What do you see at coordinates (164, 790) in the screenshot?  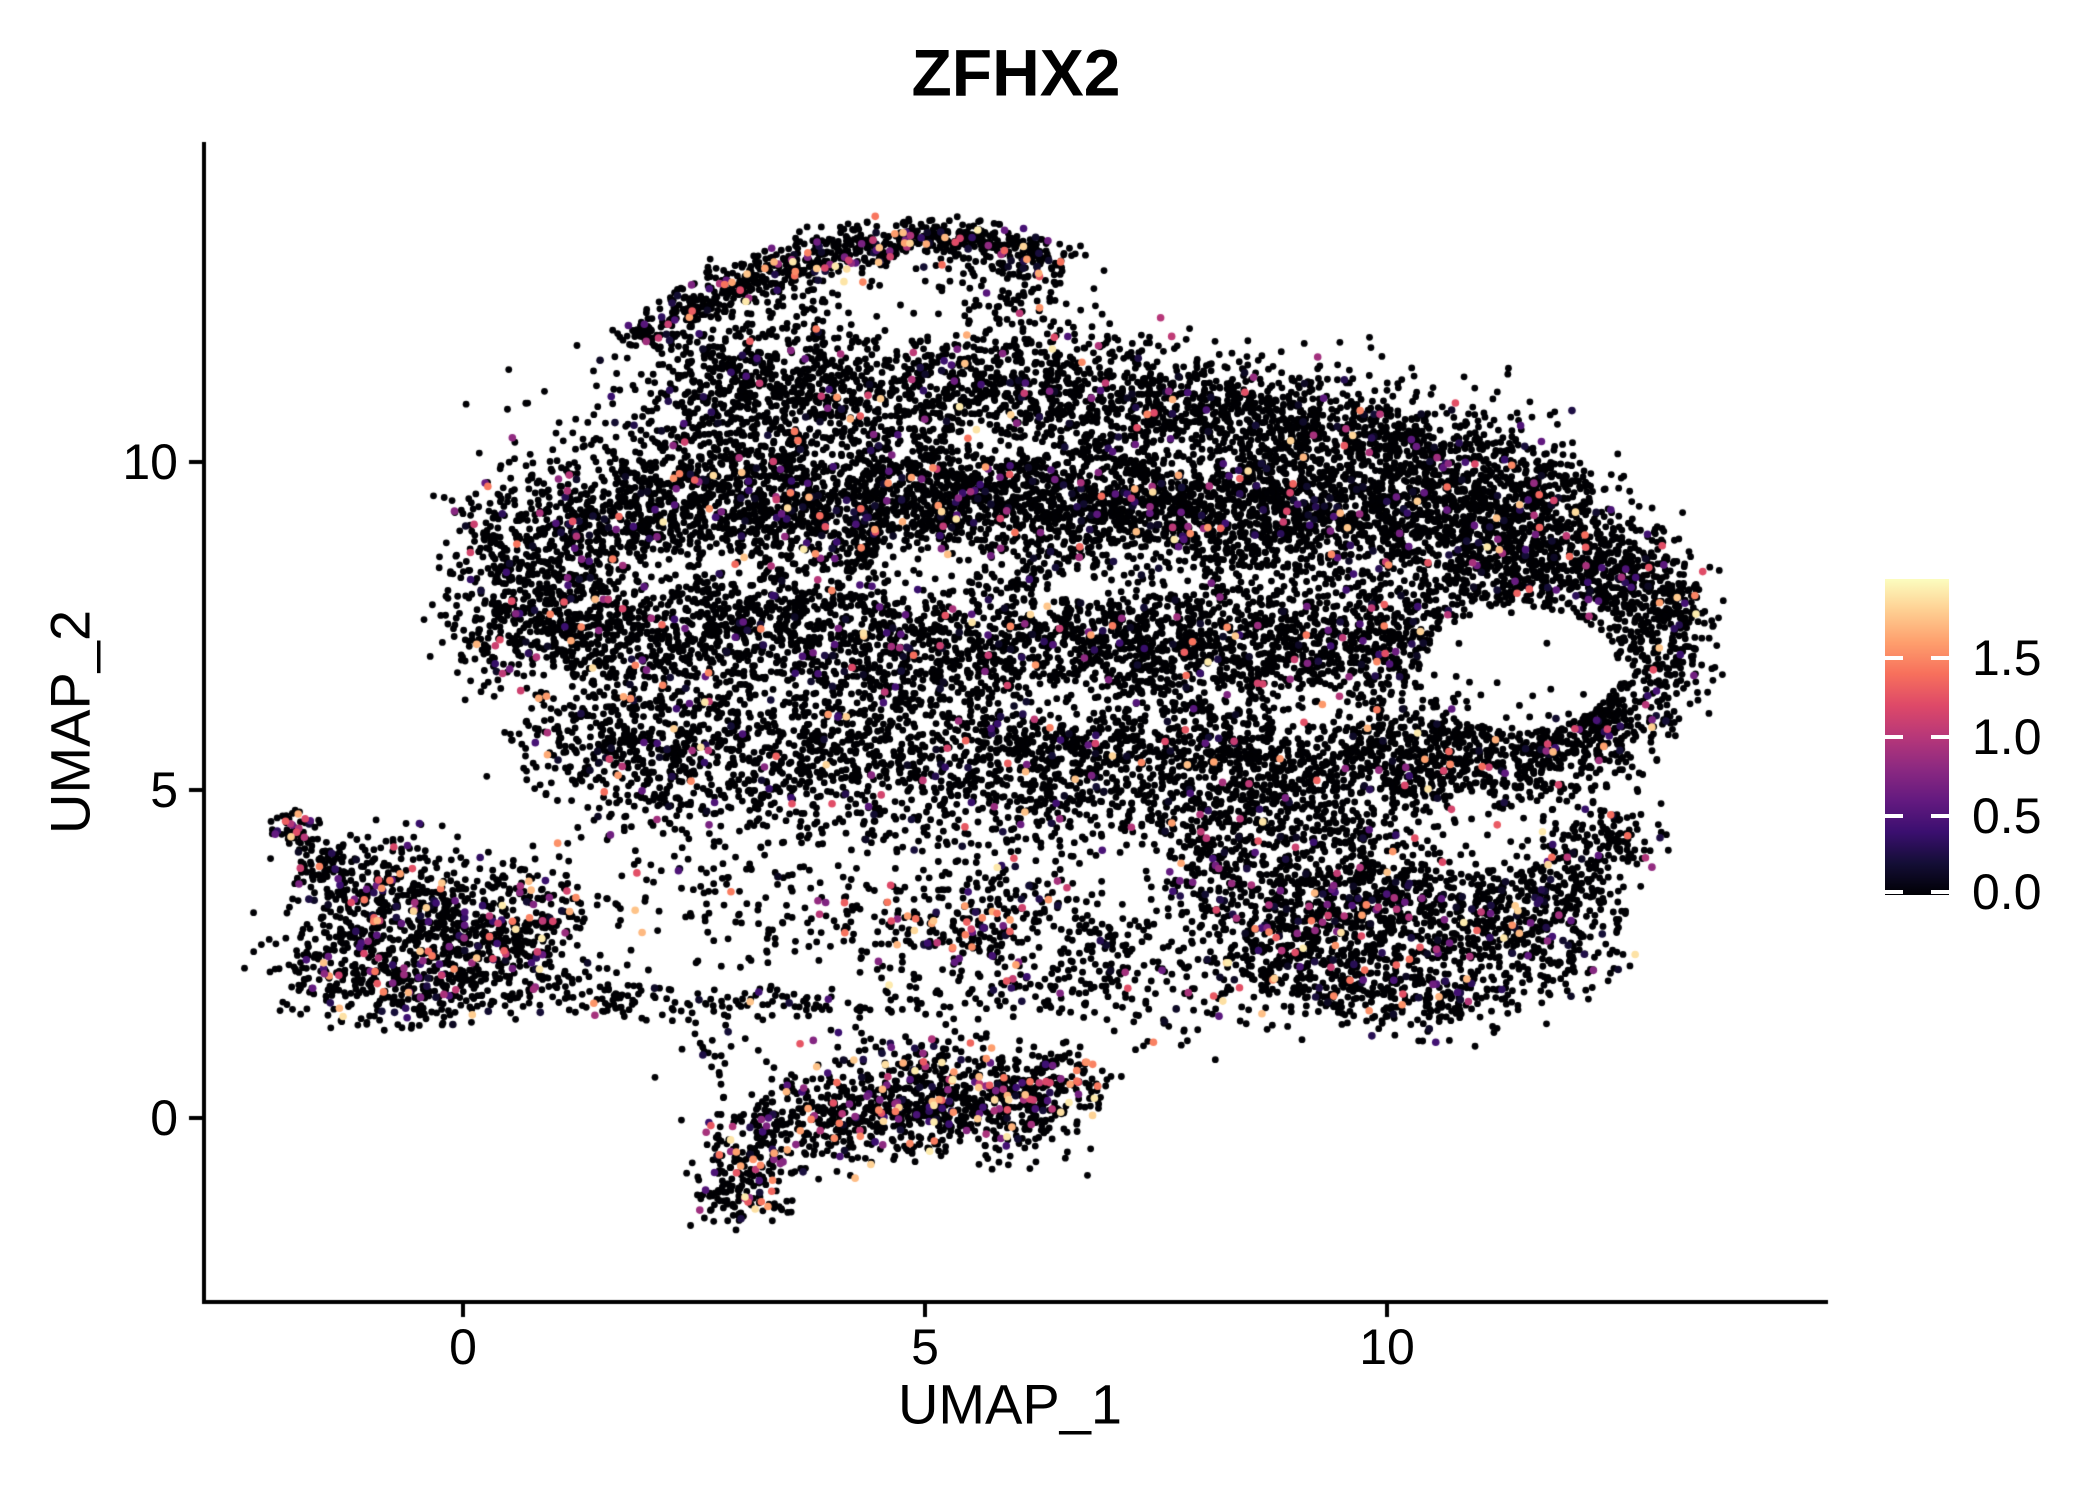 I see `y-tick-label: 5` at bounding box center [164, 790].